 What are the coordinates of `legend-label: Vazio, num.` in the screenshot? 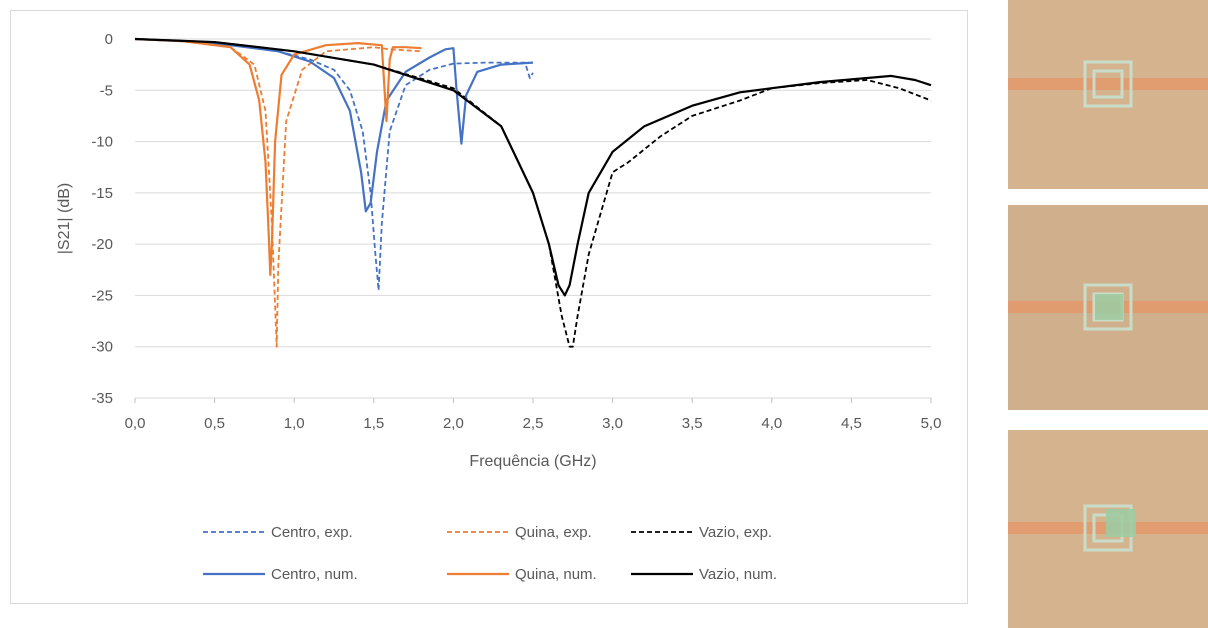 It's located at (738, 574).